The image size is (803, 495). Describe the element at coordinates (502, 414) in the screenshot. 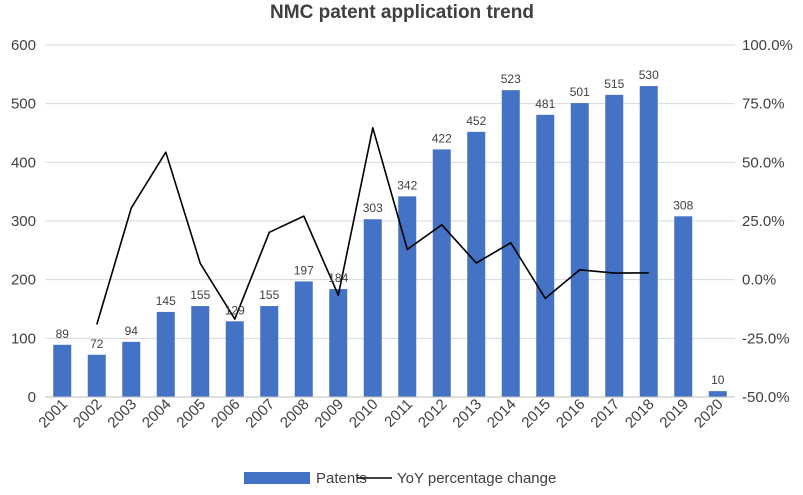

I see `x-tick-label: 2014` at that location.